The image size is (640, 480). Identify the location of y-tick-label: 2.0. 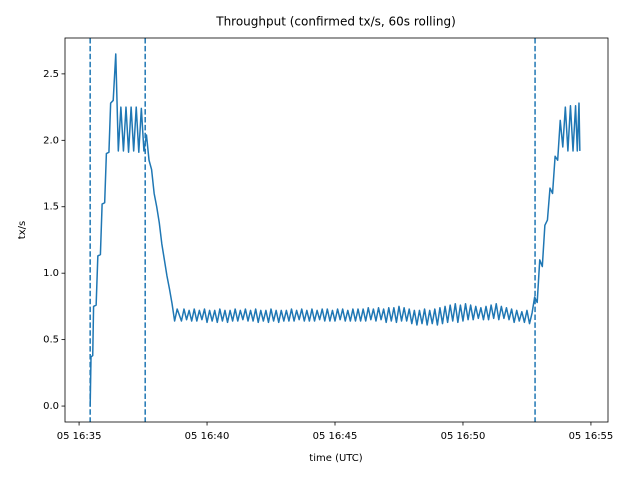
(51, 140).